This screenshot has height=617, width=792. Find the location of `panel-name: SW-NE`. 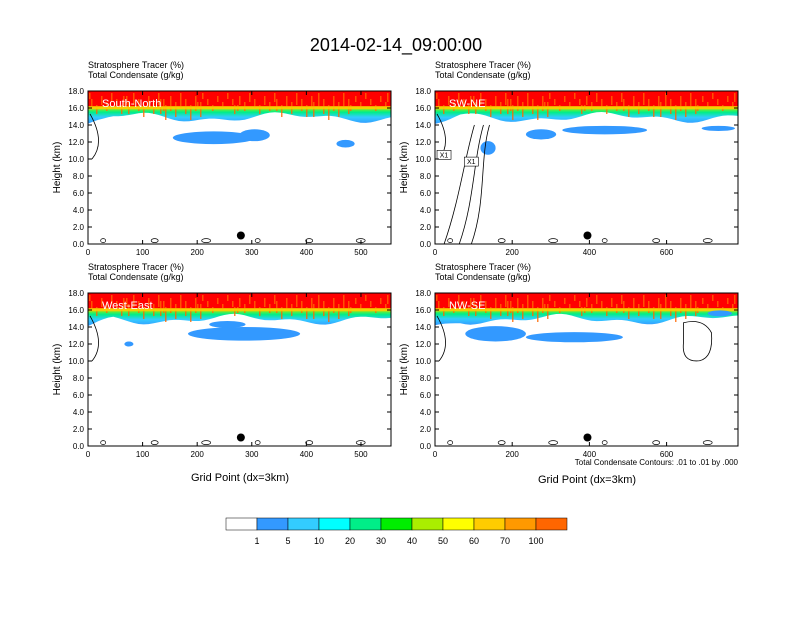

panel-name: SW-NE is located at coordinates (467, 104).